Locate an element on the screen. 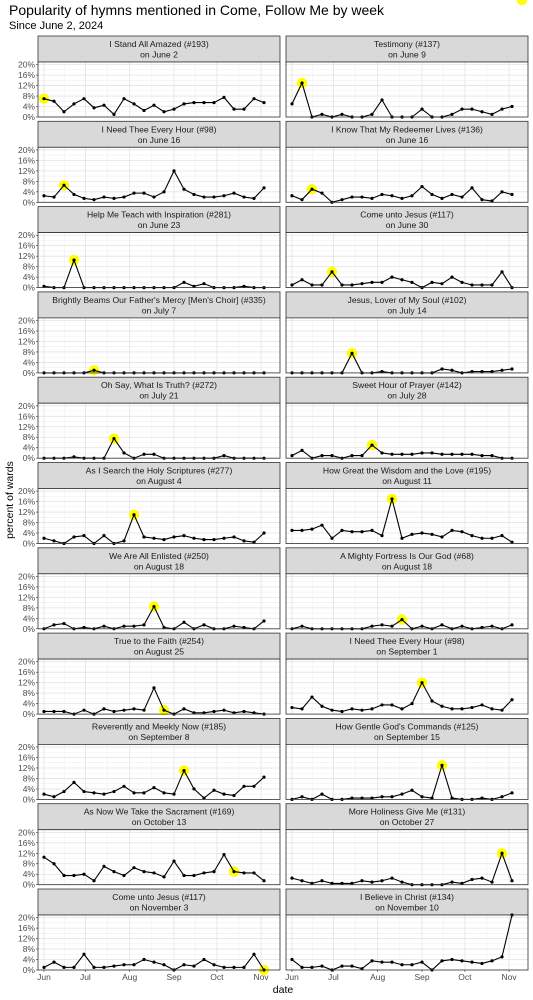 This screenshot has height=1000, width=533. panel-title: I Believe in Christ (#134) is located at coordinates (407, 897).